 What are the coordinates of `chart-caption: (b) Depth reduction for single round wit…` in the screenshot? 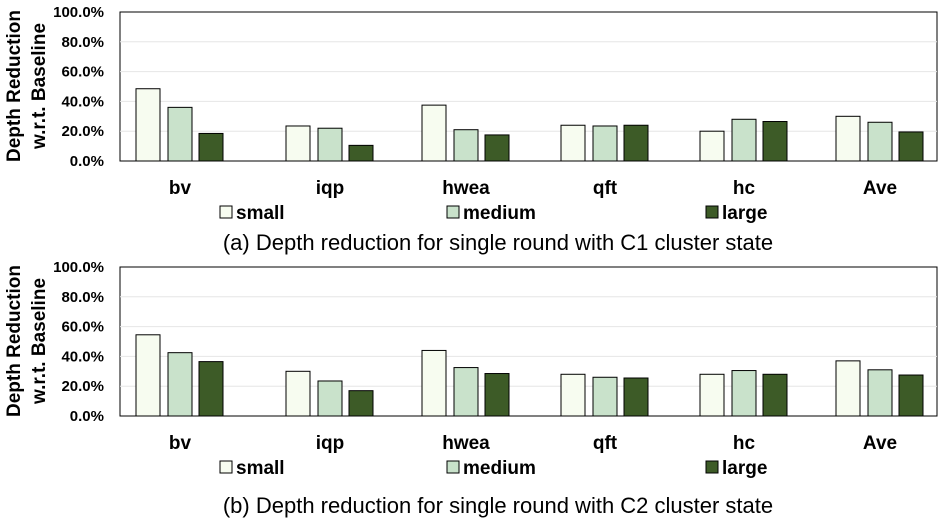 It's located at (498, 505).